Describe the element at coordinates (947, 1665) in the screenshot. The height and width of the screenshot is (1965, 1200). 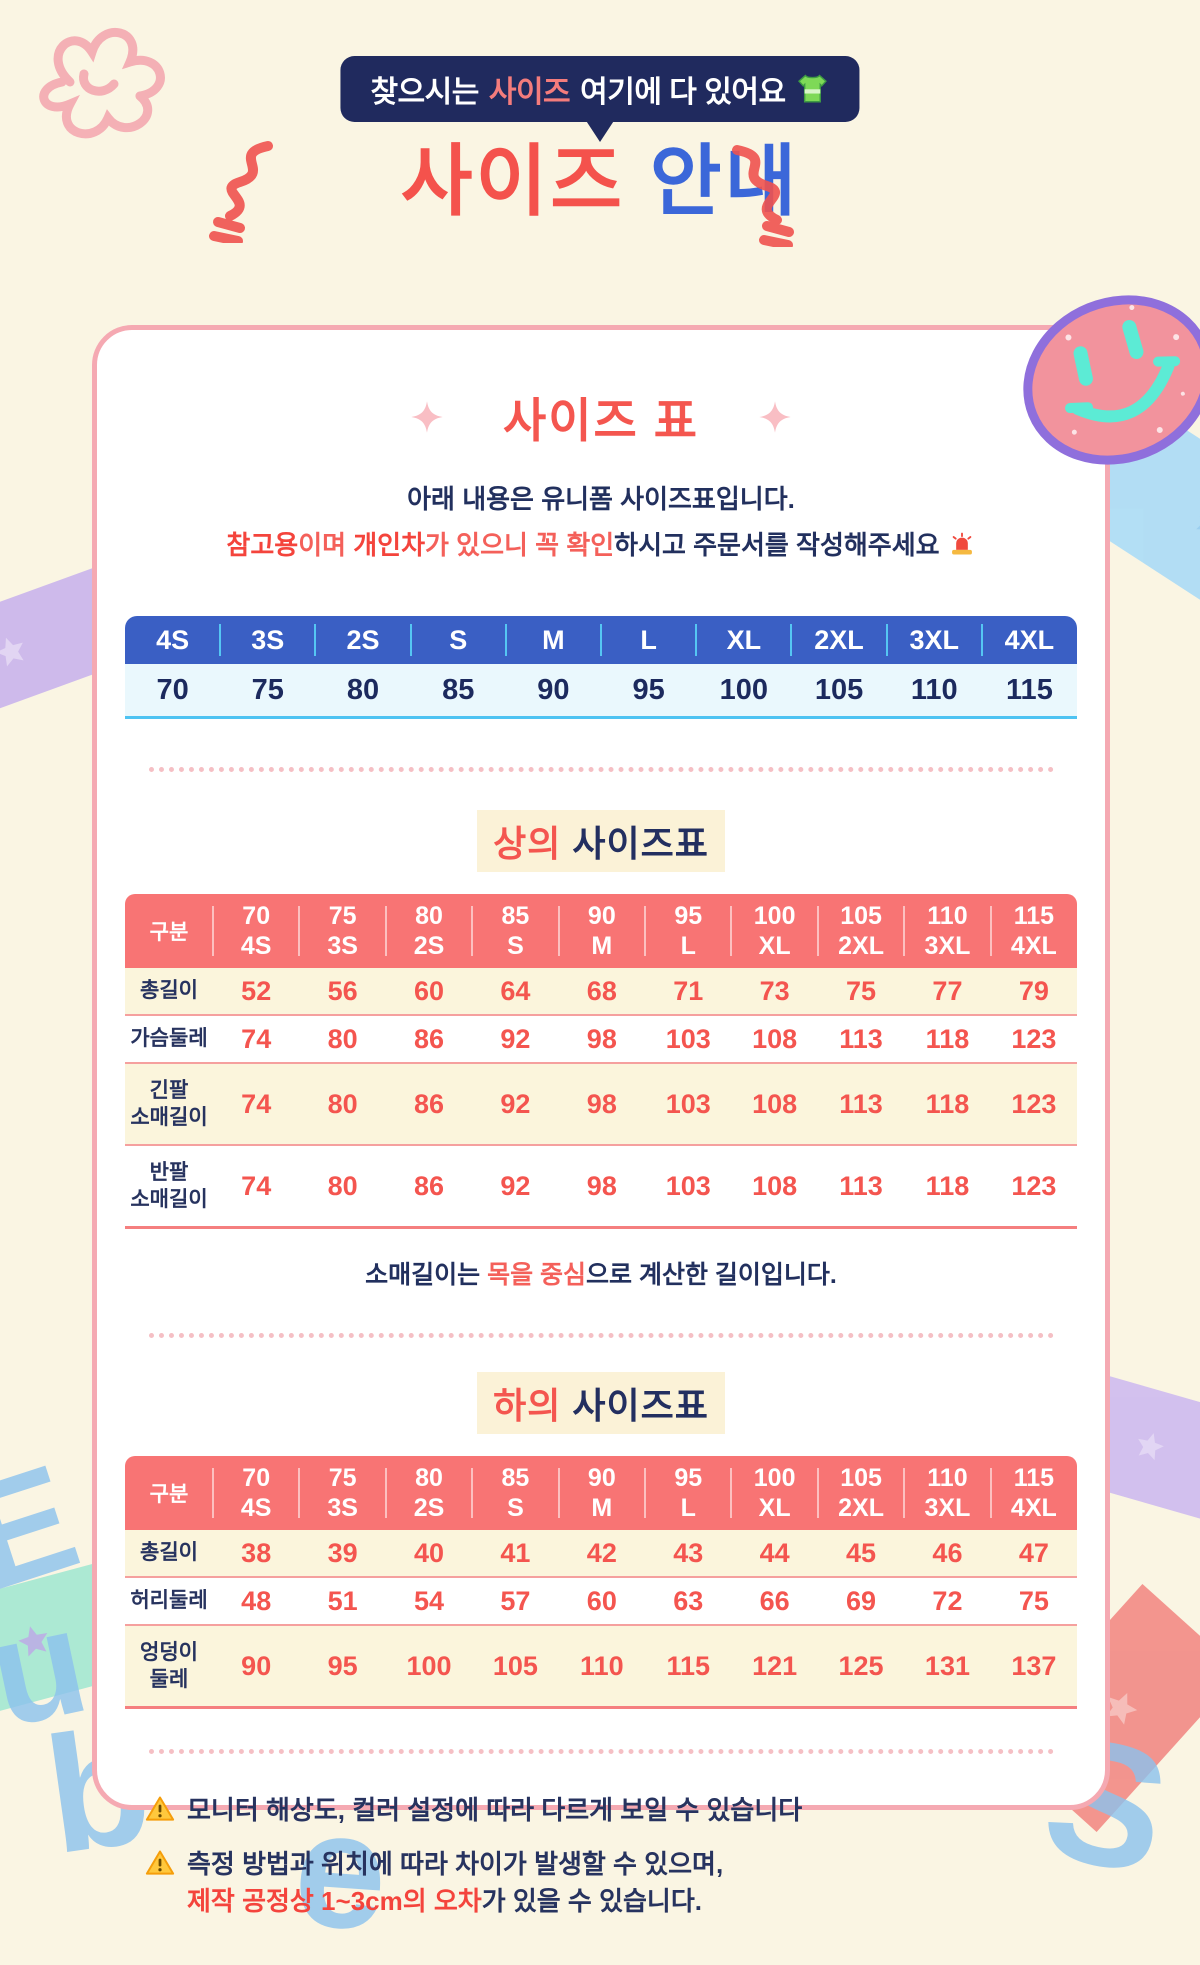
I see `size-value-cell: 131` at that location.